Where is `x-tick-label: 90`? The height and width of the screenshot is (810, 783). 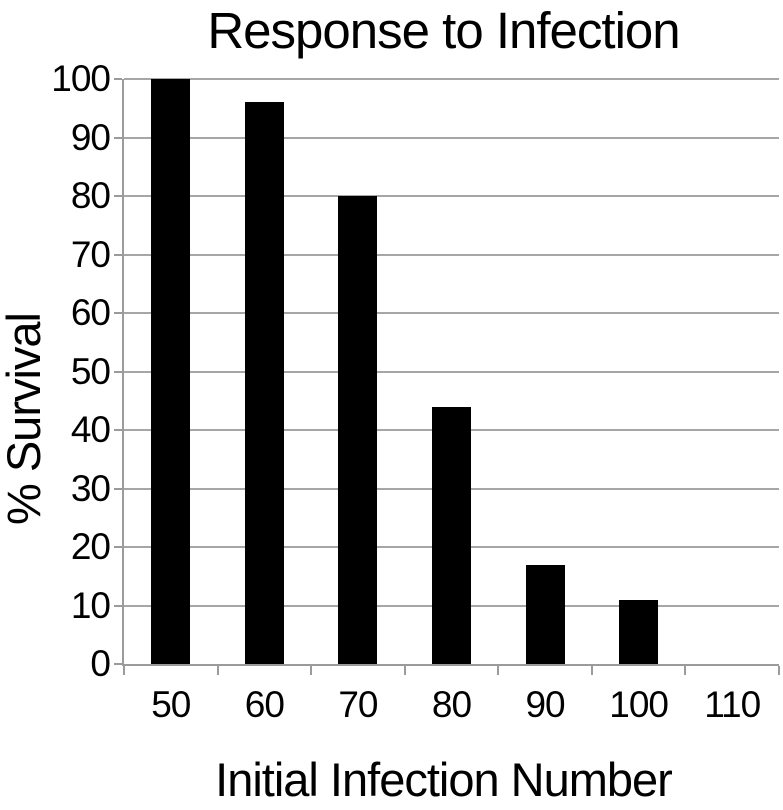 x-tick-label: 90 is located at coordinates (545, 704).